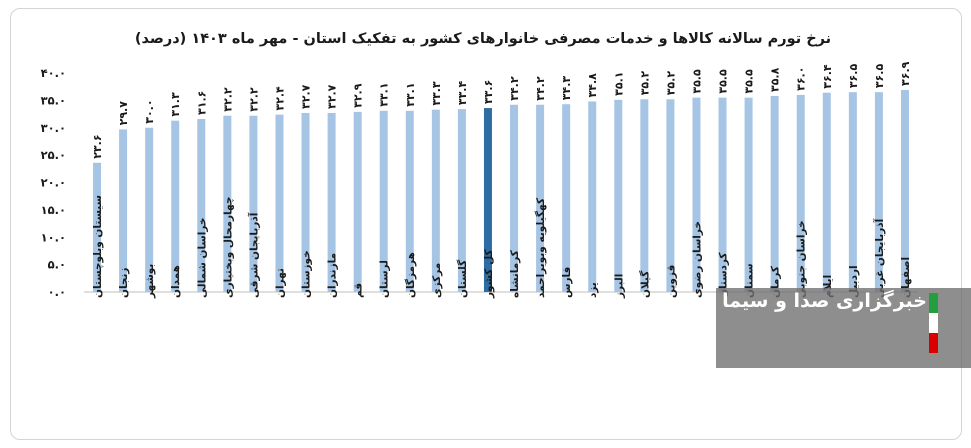  I want to click on x-tick-label: بوشهر, so click(150, 281).